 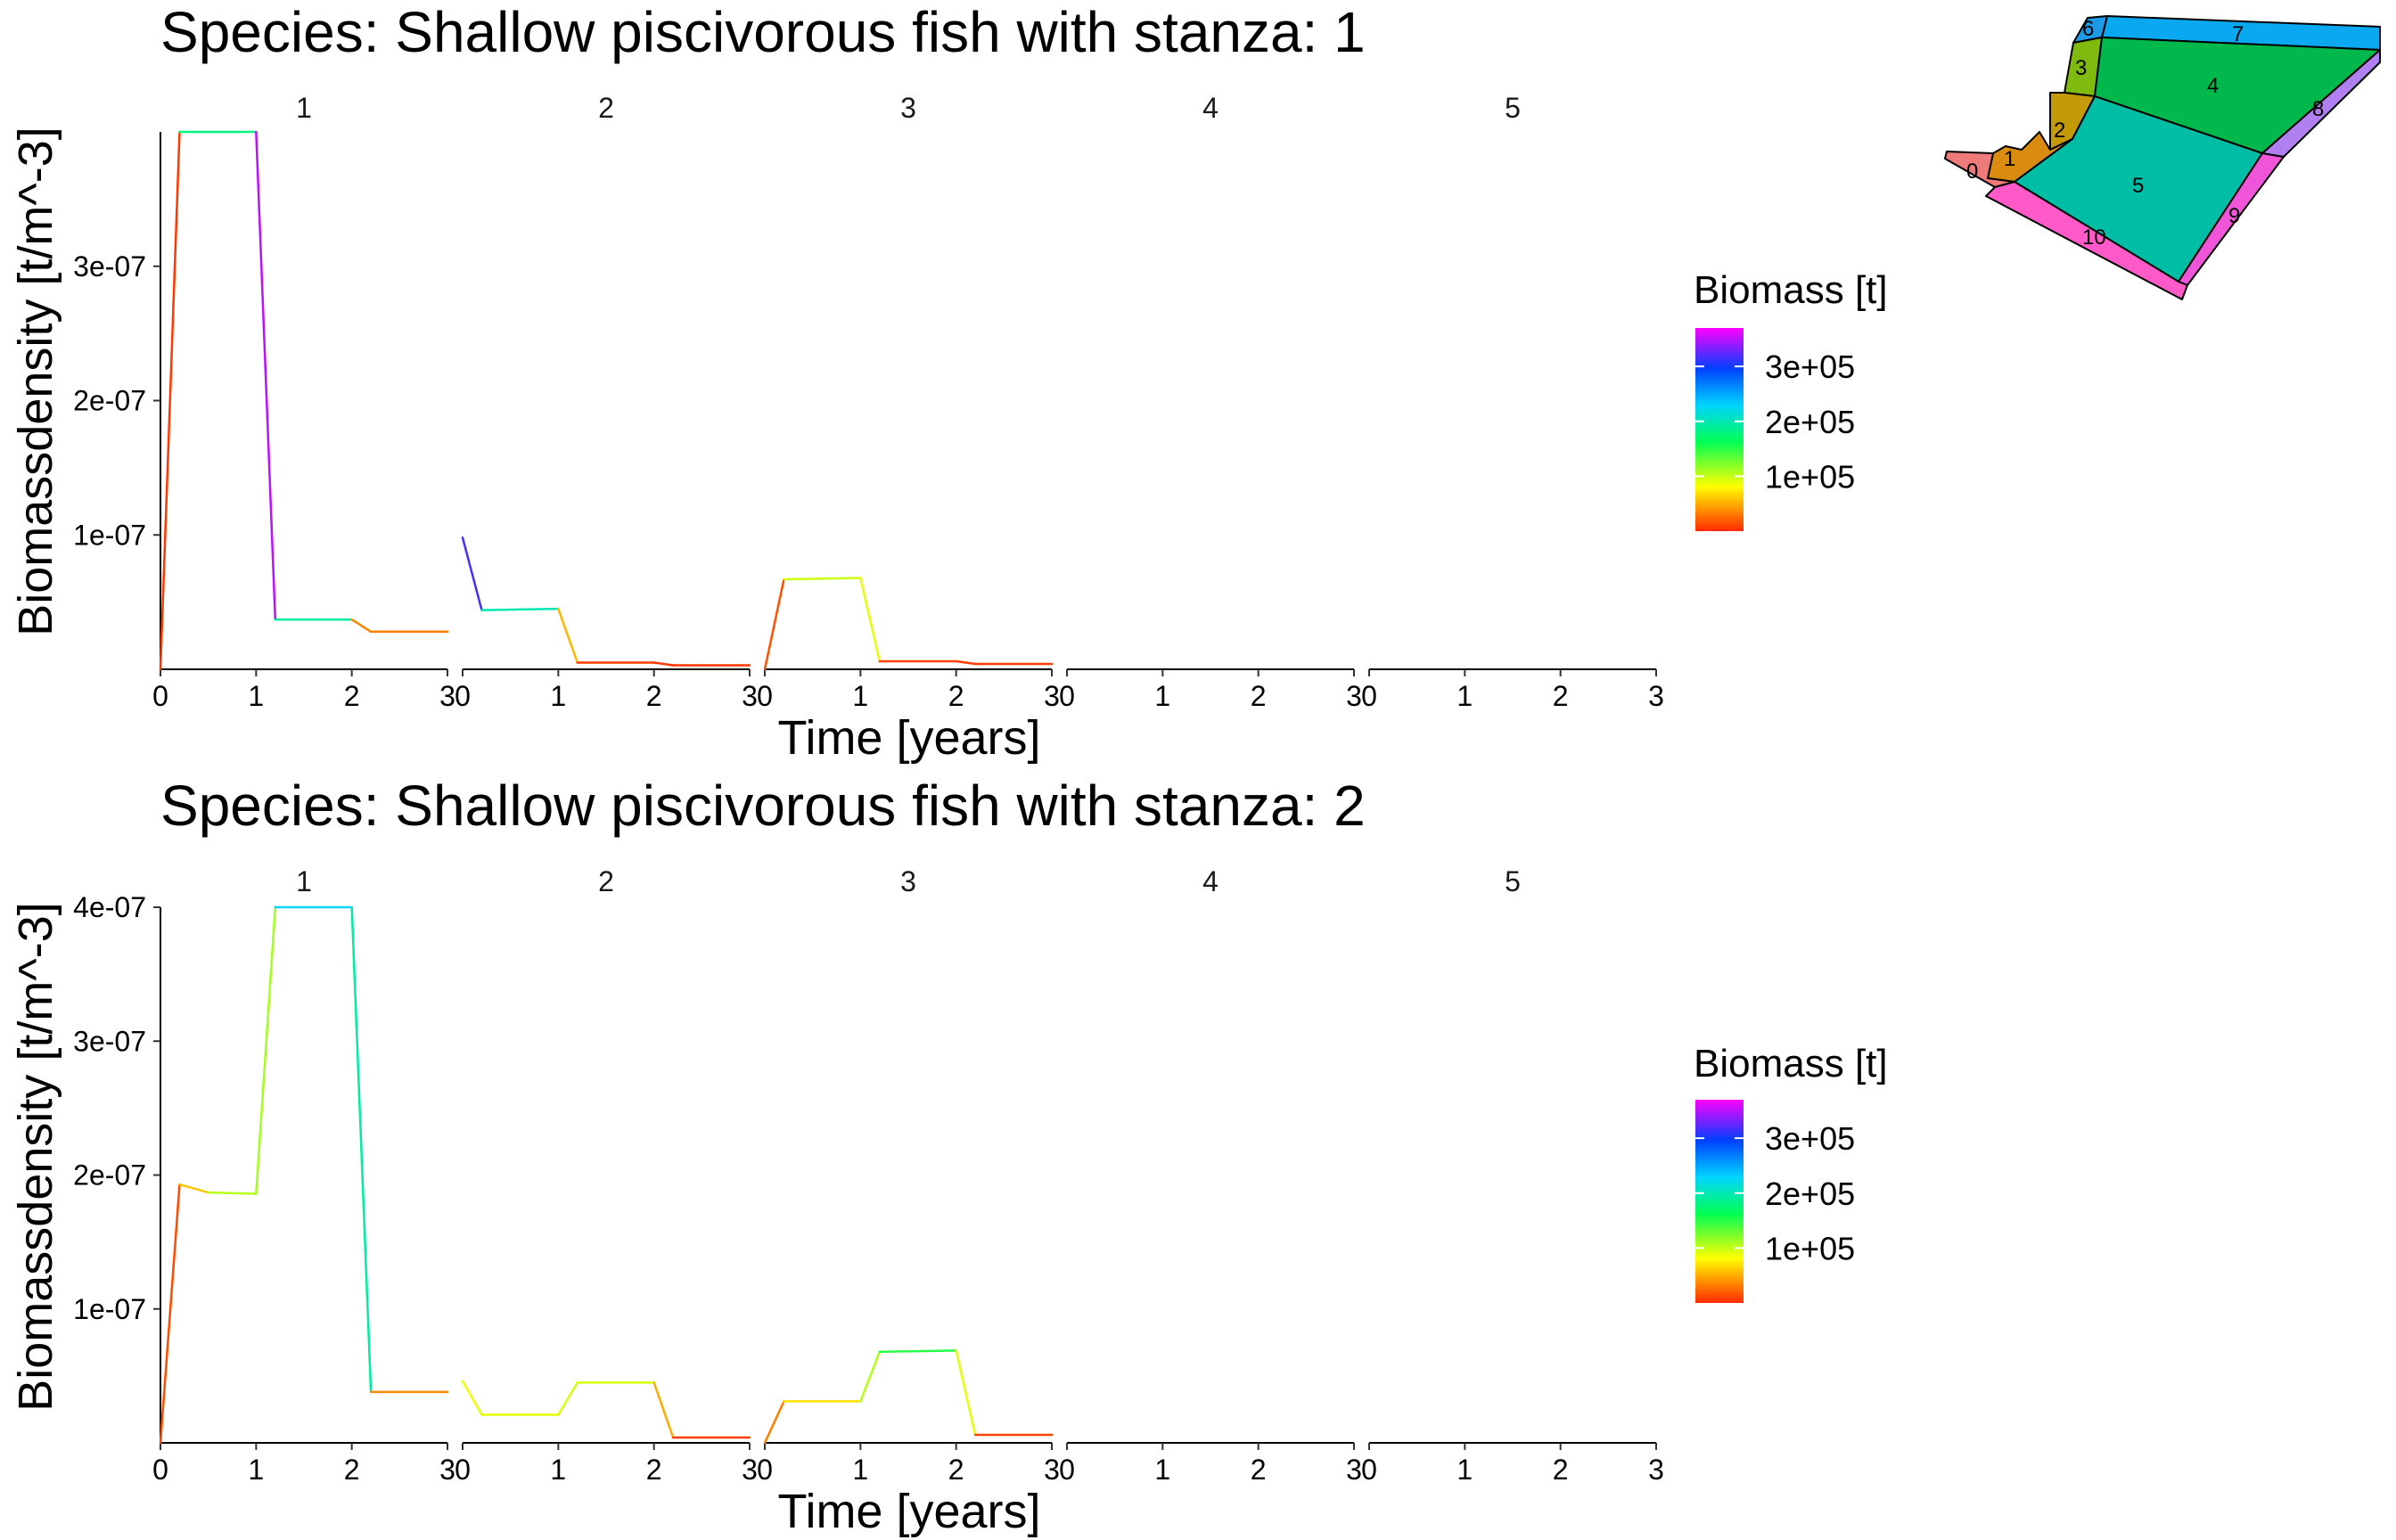 What do you see at coordinates (2081, 68) in the screenshot?
I see `map-label-3: 3` at bounding box center [2081, 68].